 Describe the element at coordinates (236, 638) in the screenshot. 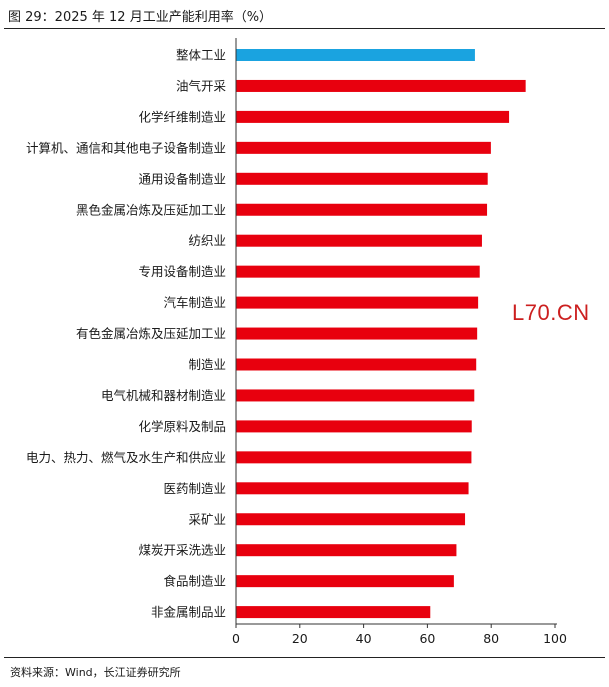

I see `x-tick-label: 0` at that location.